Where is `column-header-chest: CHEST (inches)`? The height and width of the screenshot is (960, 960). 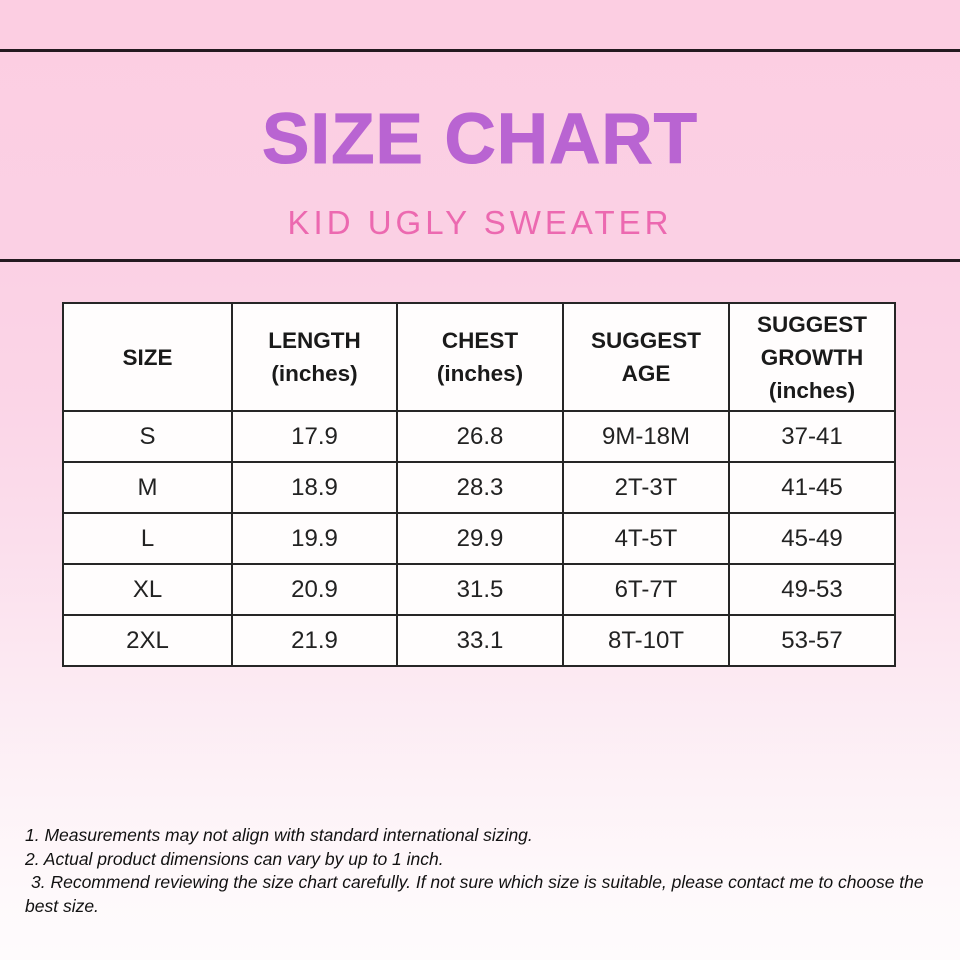
column-header-chest: CHEST (inches) is located at coordinates (480, 357).